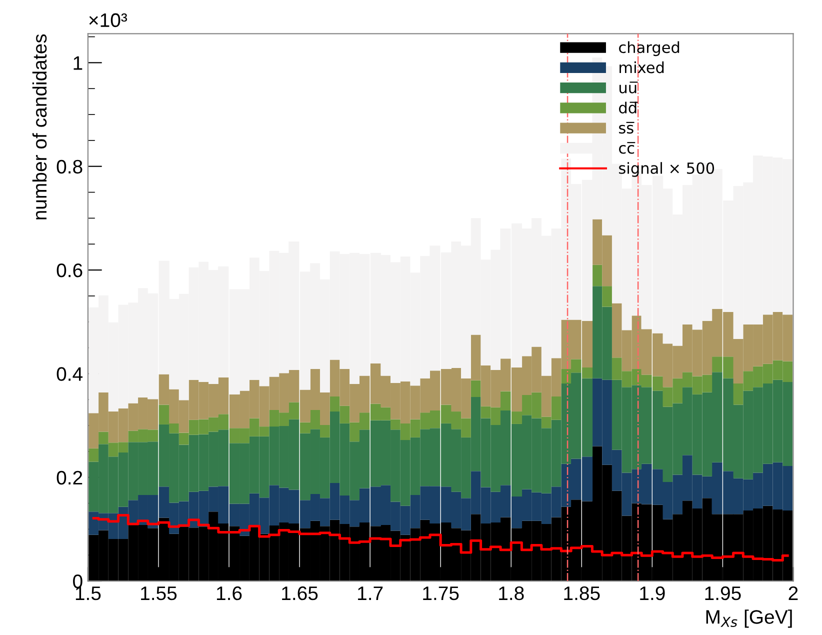 This screenshot has height=635, width=822. Describe the element at coordinates (108, 20) in the screenshot. I see `text: ×10³` at that location.